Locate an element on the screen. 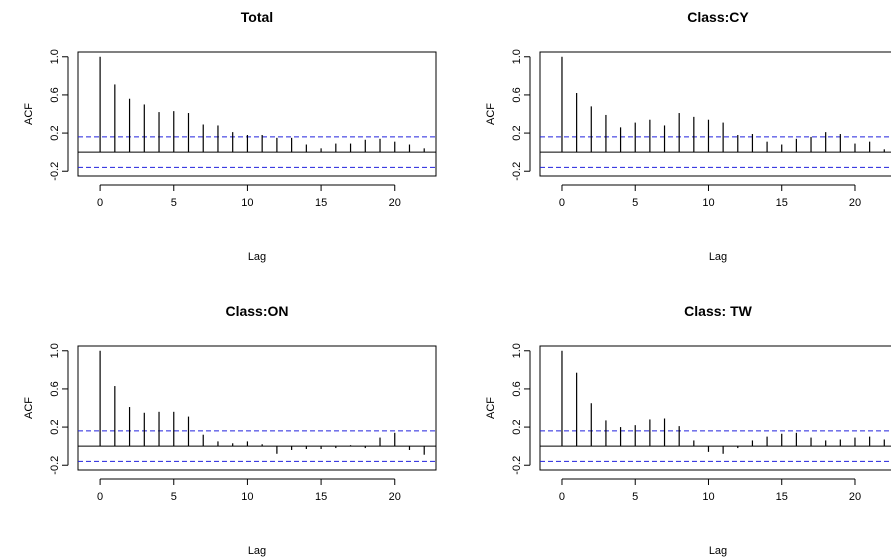 The image size is (891, 559). panel-title: Total is located at coordinates (257, 17).